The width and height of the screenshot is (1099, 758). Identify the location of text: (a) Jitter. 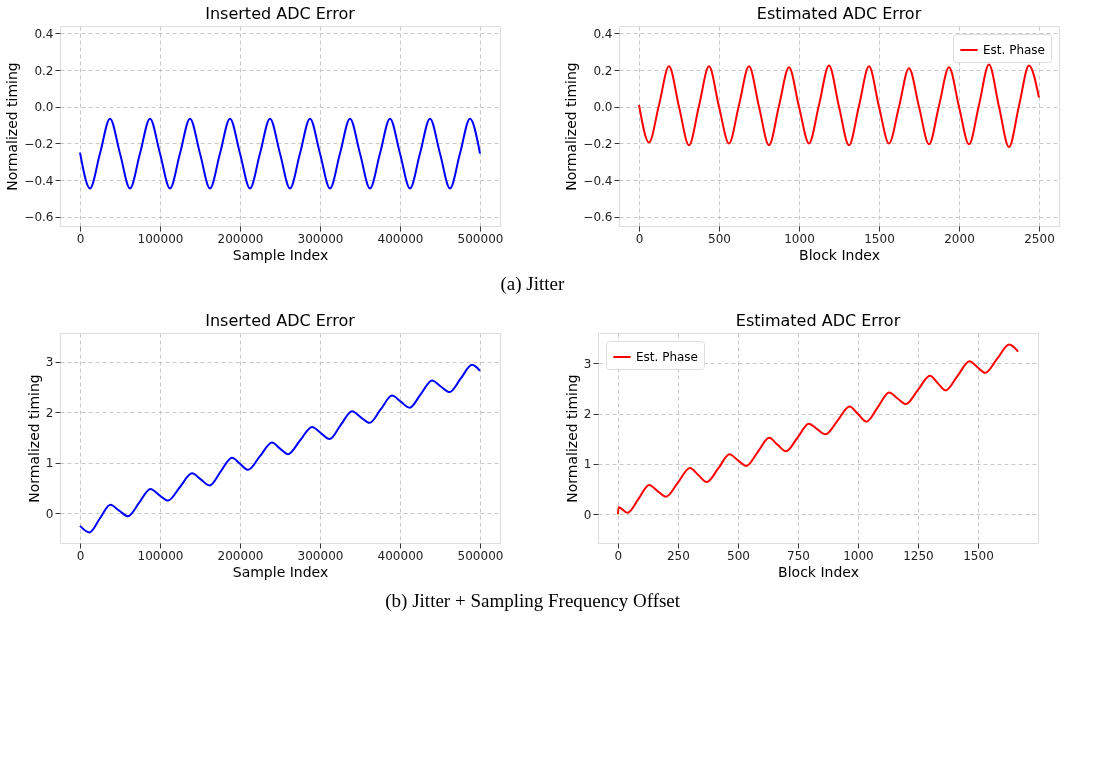
(533, 283).